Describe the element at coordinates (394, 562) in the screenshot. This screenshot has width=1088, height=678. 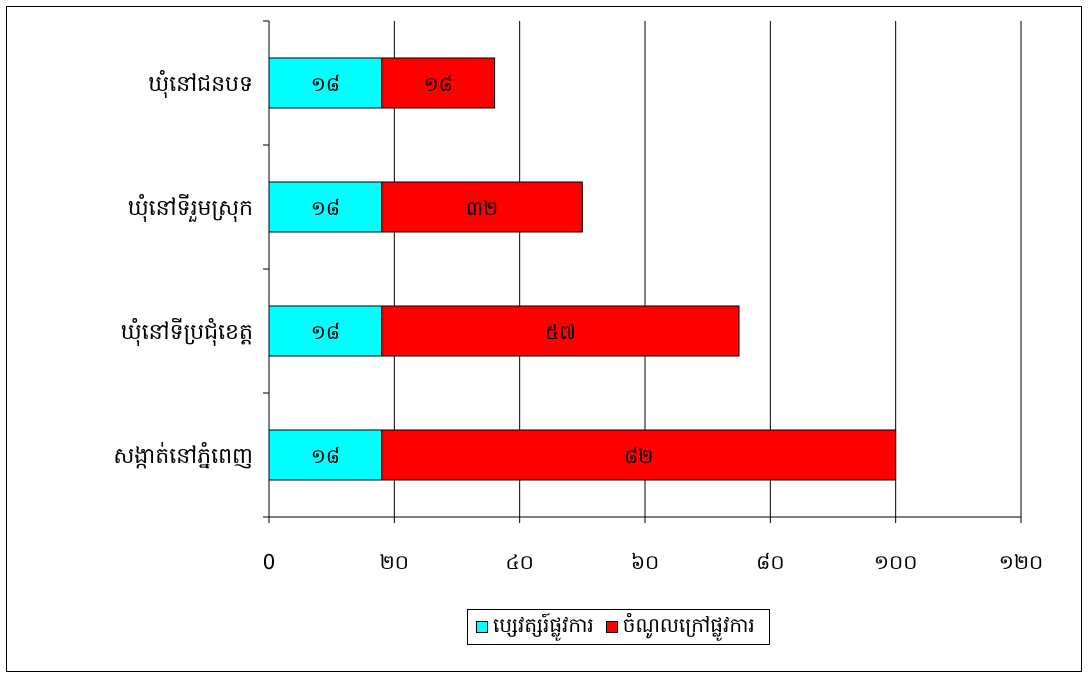
I see `x-tick-label: ២០` at that location.